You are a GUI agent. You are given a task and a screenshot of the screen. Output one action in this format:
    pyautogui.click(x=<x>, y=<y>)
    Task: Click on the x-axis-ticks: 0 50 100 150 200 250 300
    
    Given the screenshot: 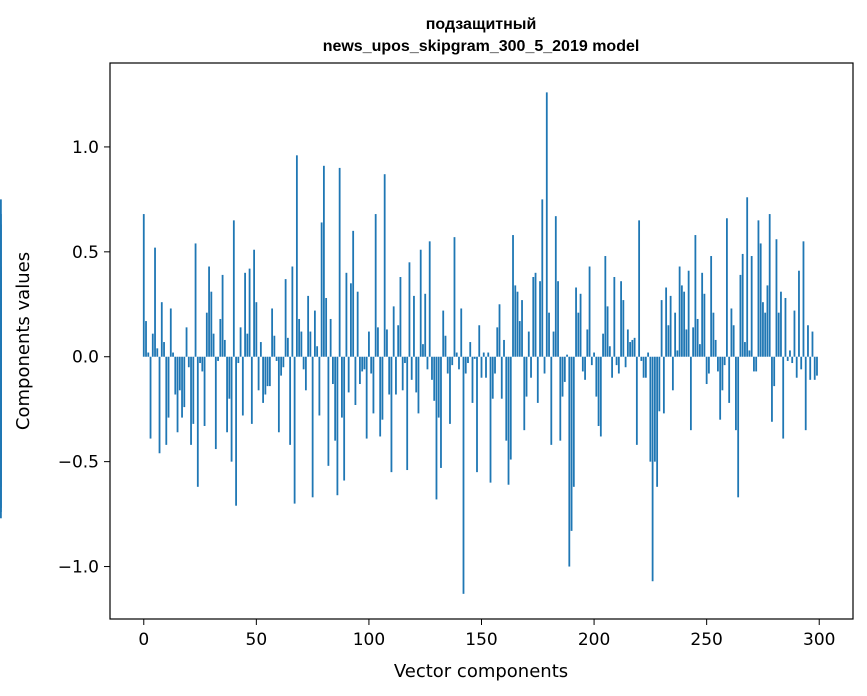 What is the action you would take?
    pyautogui.click(x=486, y=634)
    